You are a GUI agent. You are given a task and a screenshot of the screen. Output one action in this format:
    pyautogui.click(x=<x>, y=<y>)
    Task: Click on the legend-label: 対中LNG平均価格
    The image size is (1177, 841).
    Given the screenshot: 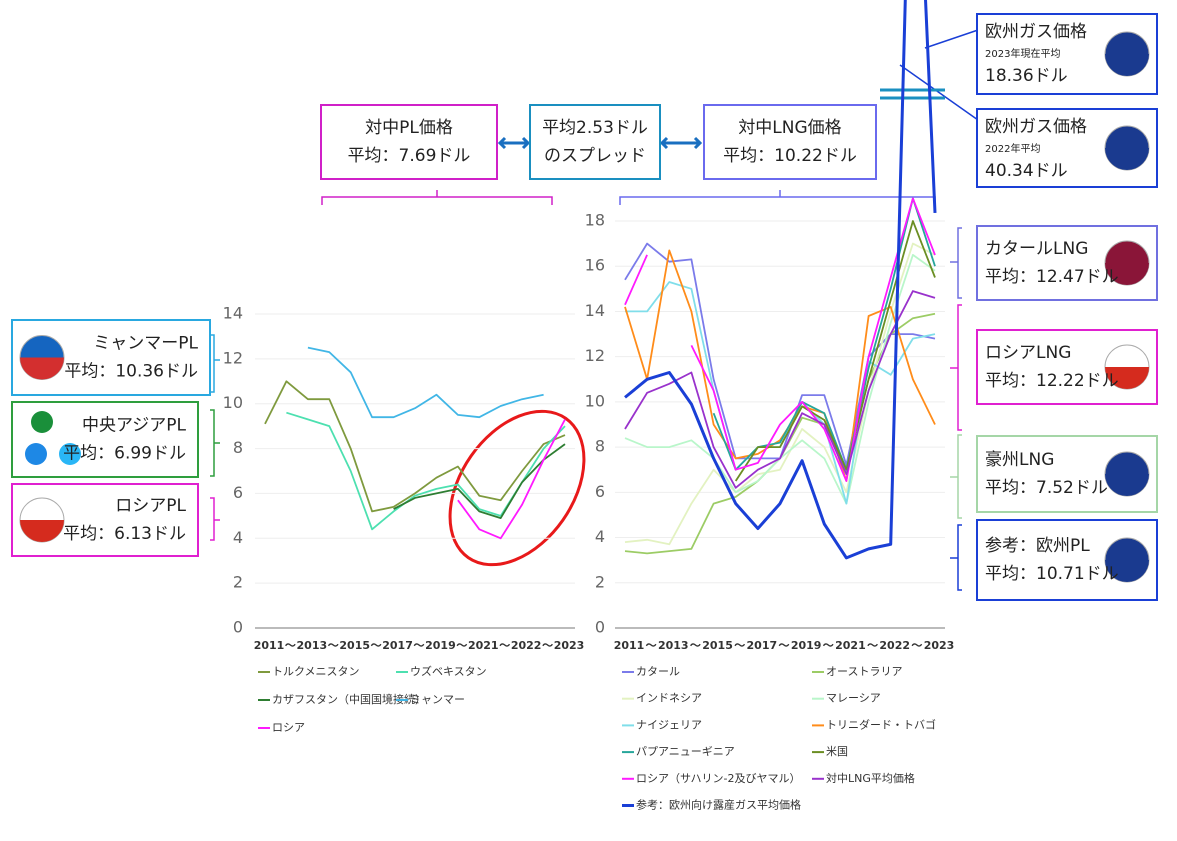 What is the action you would take?
    pyautogui.click(x=870, y=778)
    